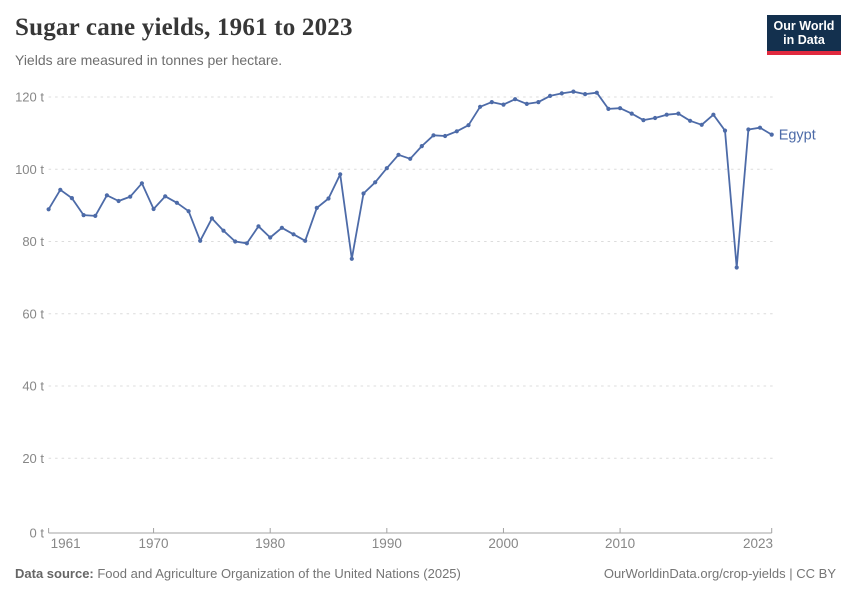  Describe the element at coordinates (758, 543) in the screenshot. I see `x-axis-tick-label: 2023` at that location.